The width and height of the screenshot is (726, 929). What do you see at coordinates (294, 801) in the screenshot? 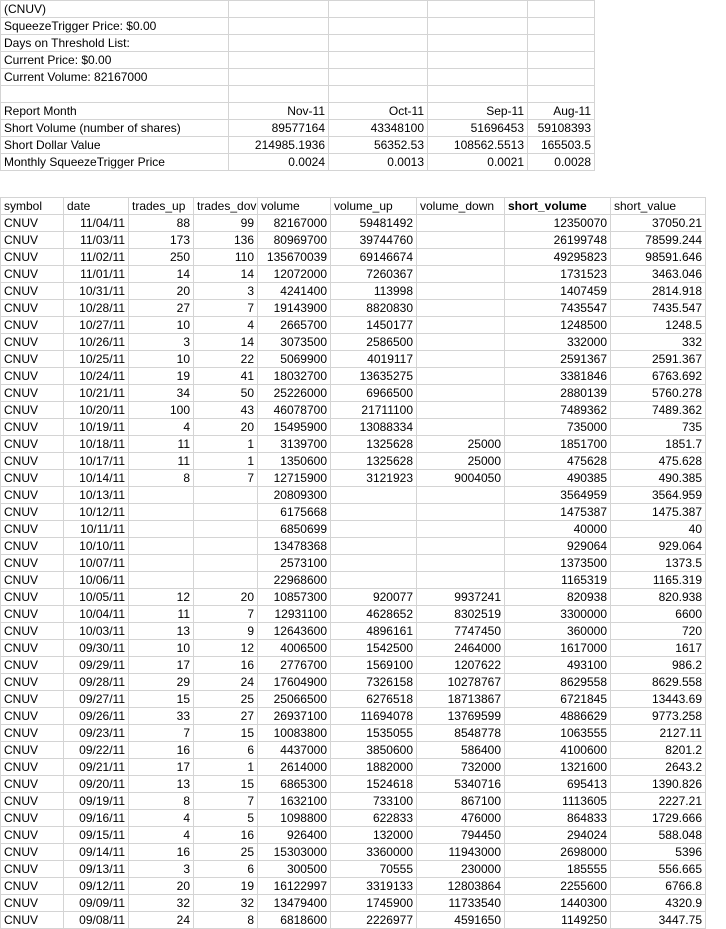
I see `table-cell: 1632100` at bounding box center [294, 801].